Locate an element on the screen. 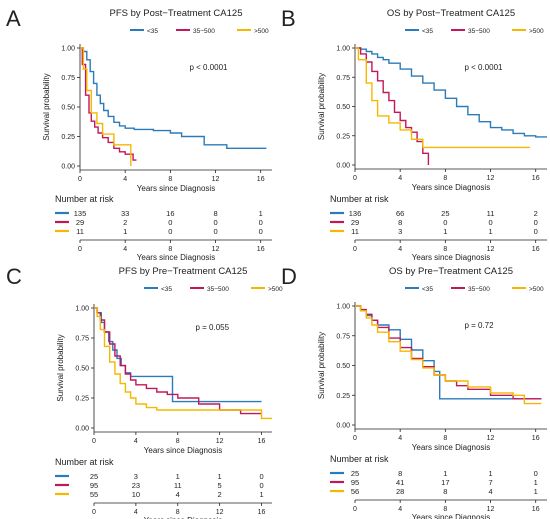 Image resolution: width=550 pixels, height=519 pixels. risk-count: 16 is located at coordinates (170, 213).